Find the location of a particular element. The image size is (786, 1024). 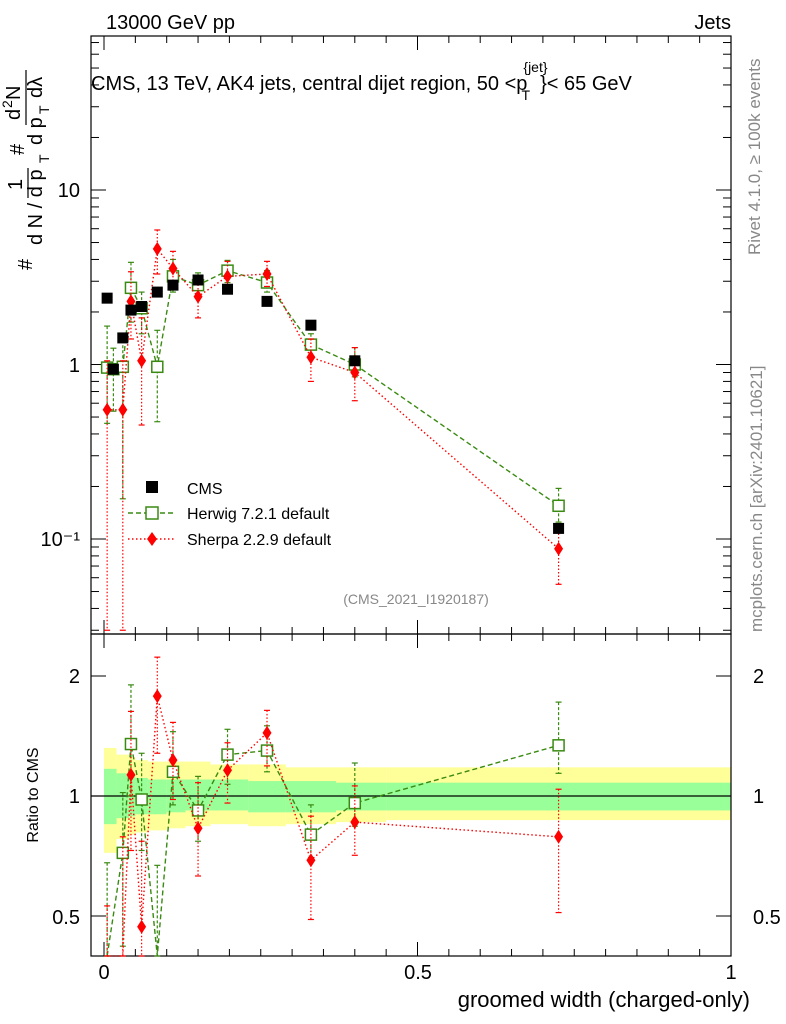

category-label: Jets is located at coordinates (712, 23).